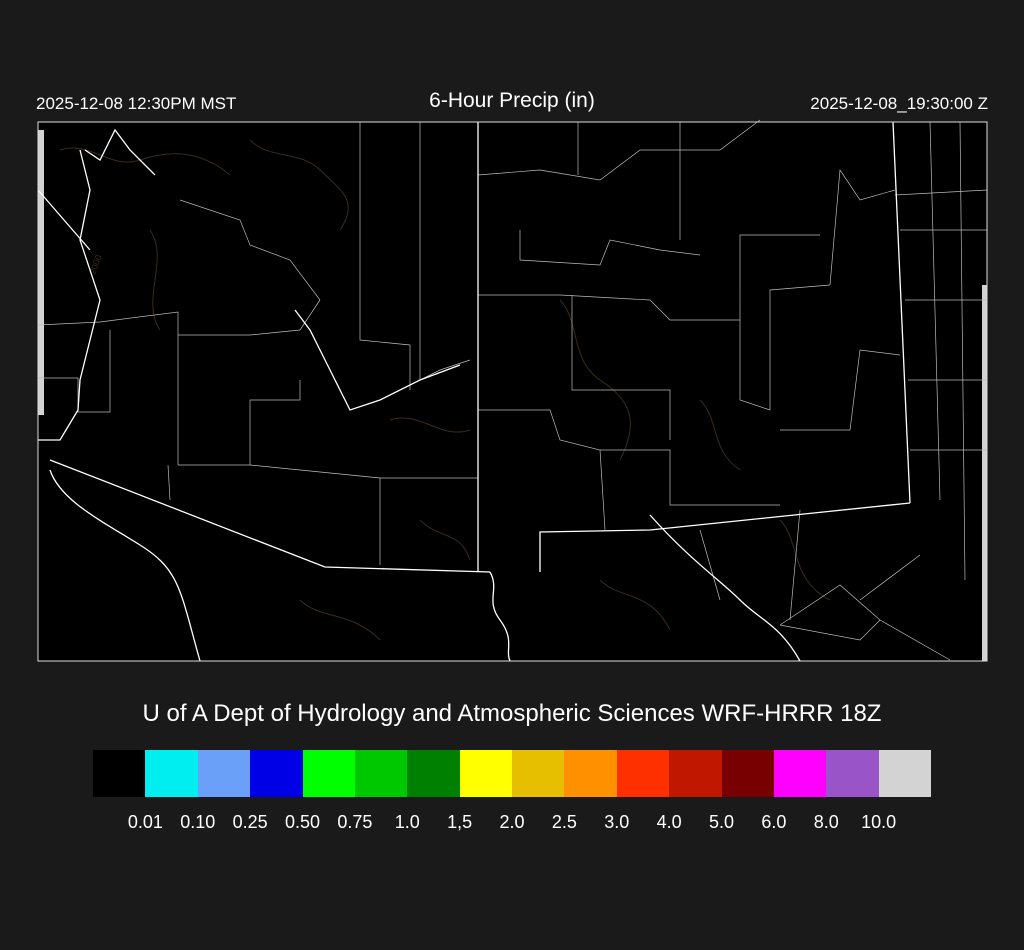  I want to click on tx-mexico-border, so click(725, 588).